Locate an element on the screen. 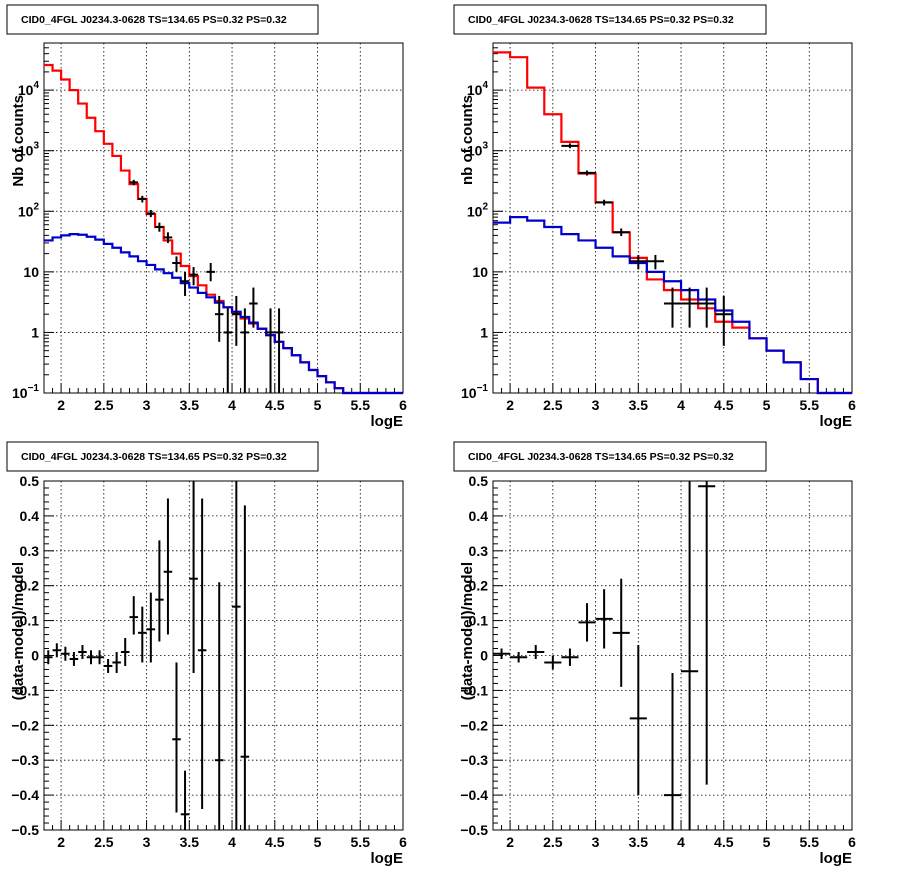 The height and width of the screenshot is (875, 898). y-axis-label: nb of counts is located at coordinates (467, 140).